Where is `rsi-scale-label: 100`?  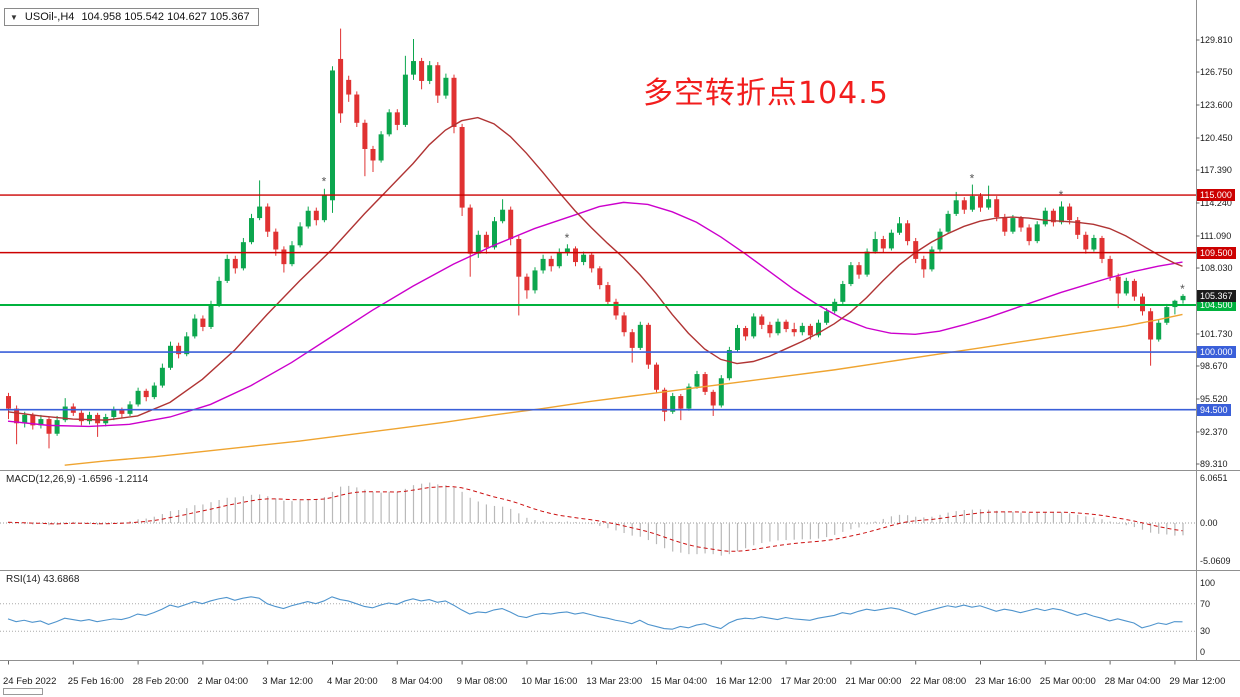 rsi-scale-label: 100 is located at coordinates (1208, 583).